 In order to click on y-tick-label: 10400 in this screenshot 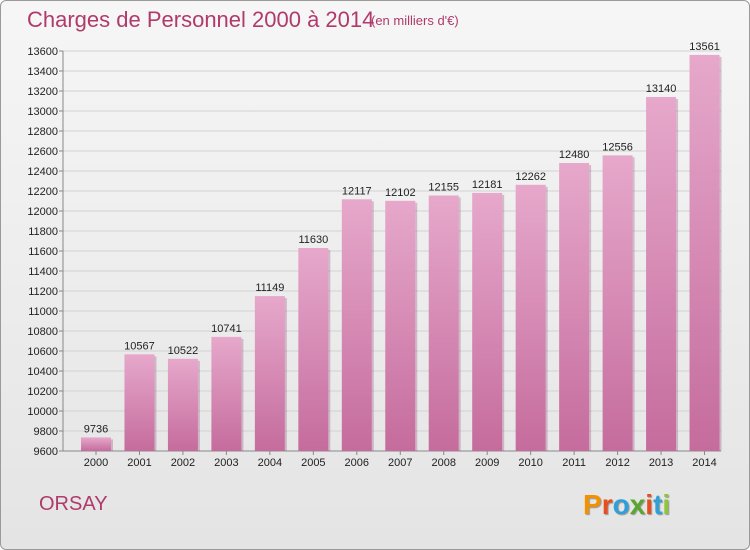, I will do `click(42, 372)`.